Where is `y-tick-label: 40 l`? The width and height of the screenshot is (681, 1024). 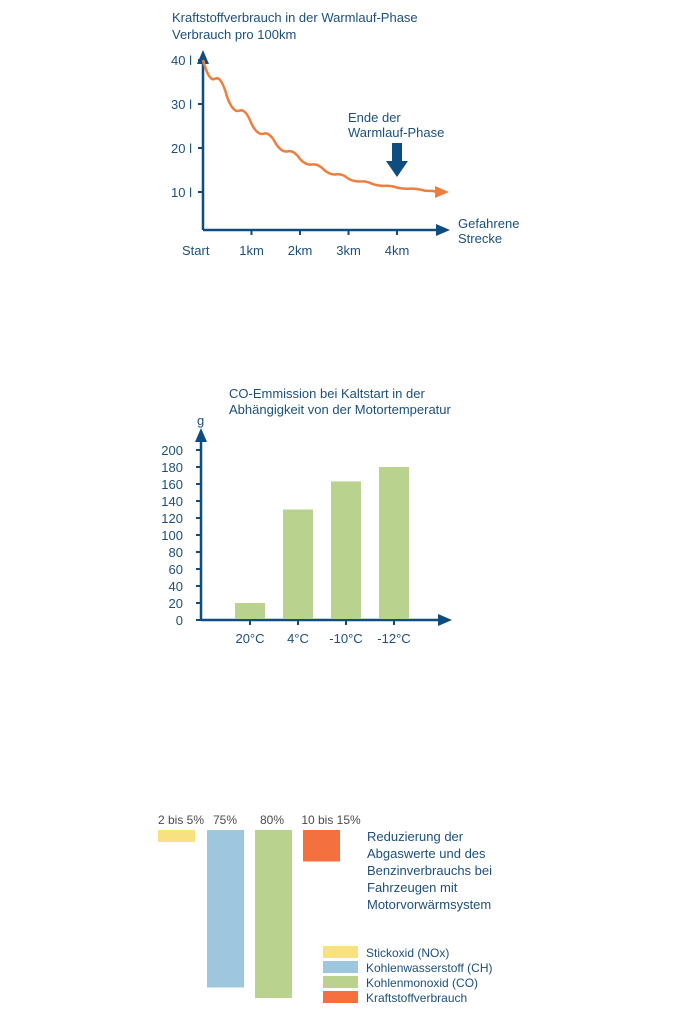 y-tick-label: 40 l is located at coordinates (181, 60).